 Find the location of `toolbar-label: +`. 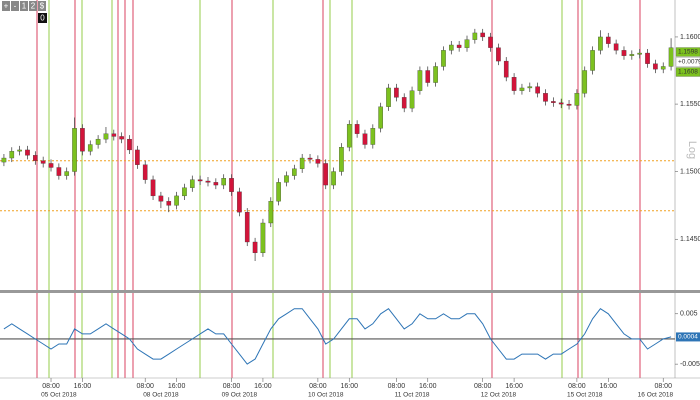

toolbar-label: + is located at coordinates (6, 6).